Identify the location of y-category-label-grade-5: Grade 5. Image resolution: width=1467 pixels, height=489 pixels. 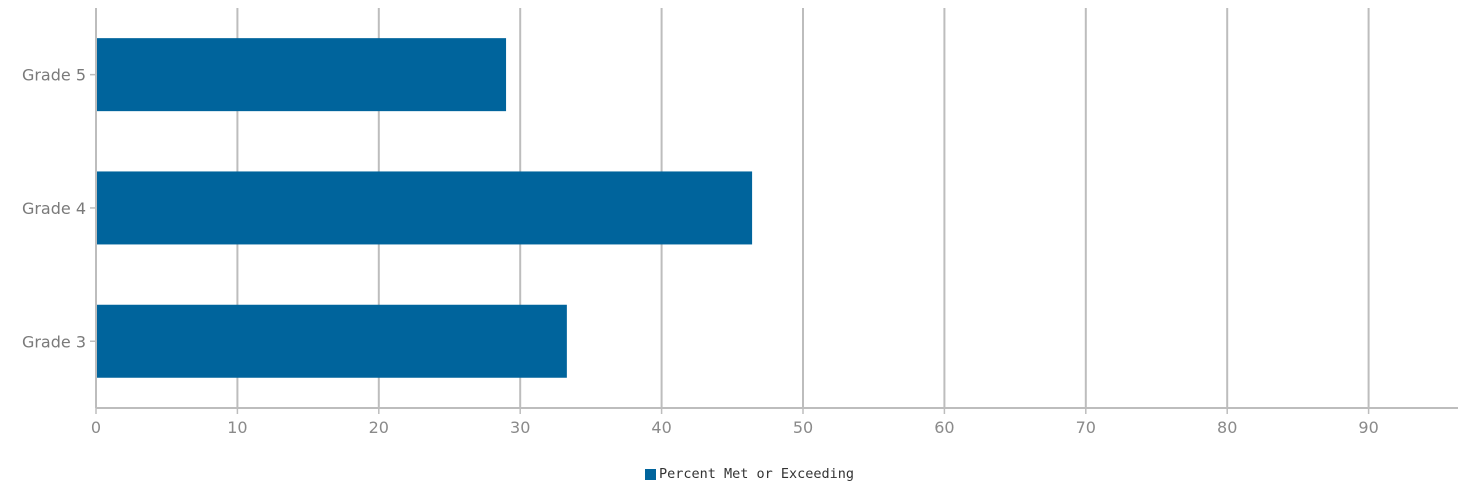
(54, 75).